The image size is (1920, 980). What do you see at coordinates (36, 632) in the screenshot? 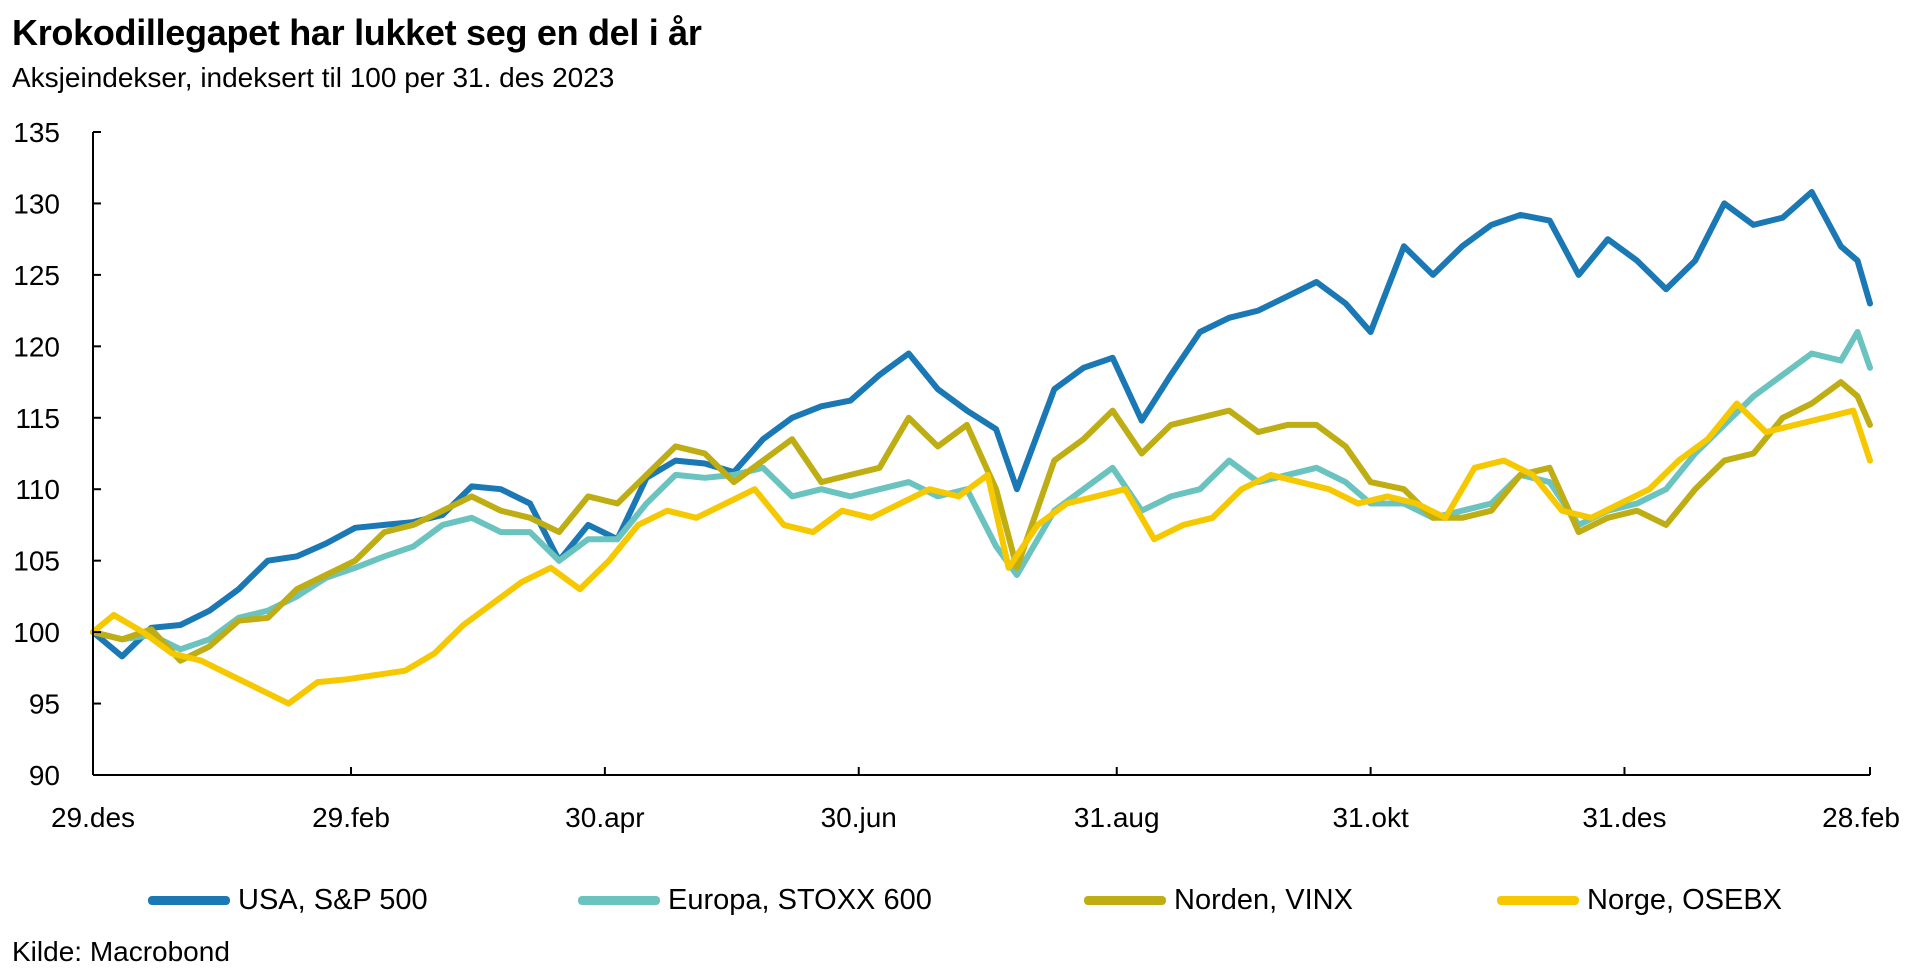
I see `y-tick-label: 100` at bounding box center [36, 632].